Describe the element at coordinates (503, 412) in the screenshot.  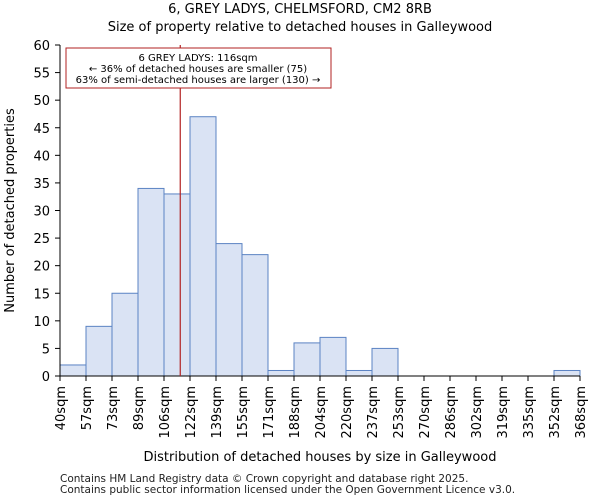
I see `x-tick-label: 319sqm` at that location.